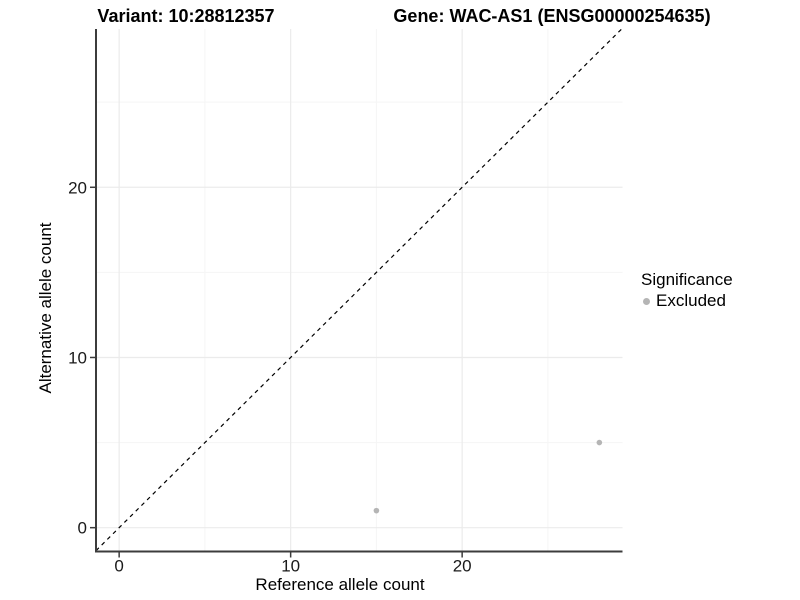 The width and height of the screenshot is (800, 600). Describe the element at coordinates (77, 357) in the screenshot. I see `y-tick-label: 10` at that location.